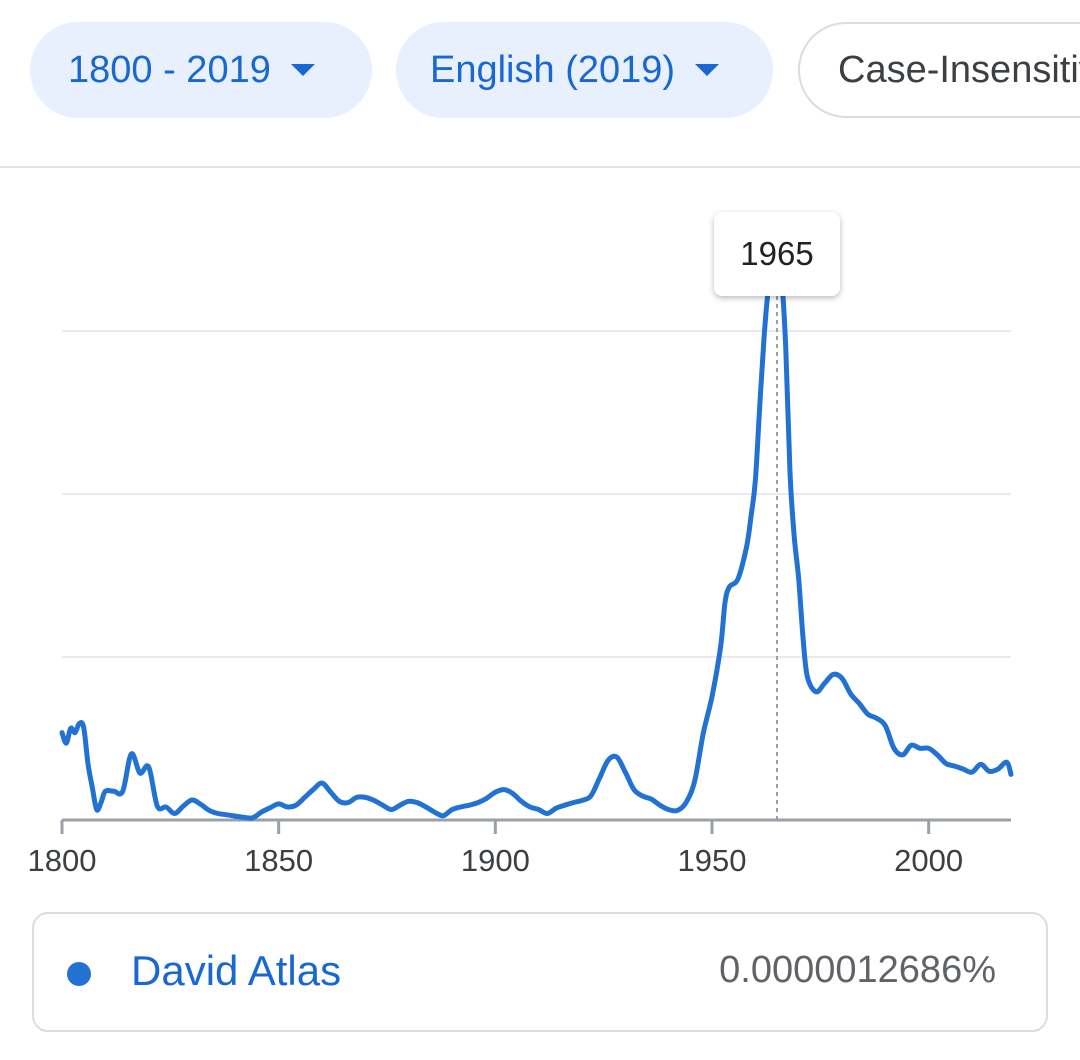 This screenshot has height=1060, width=1080. Describe the element at coordinates (62, 860) in the screenshot. I see `x-tick-label: 1800` at that location.